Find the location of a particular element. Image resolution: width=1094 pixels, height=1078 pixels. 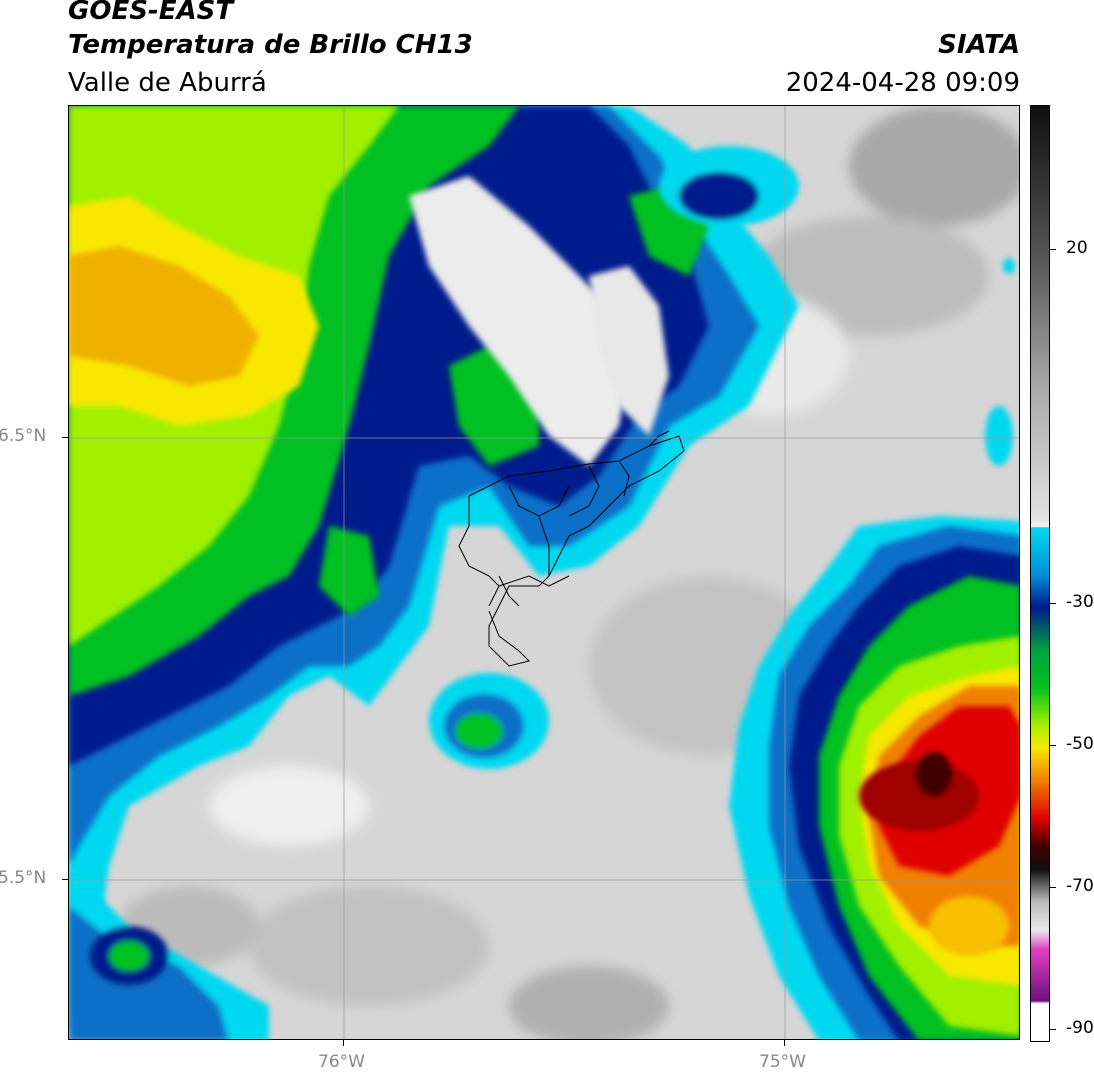

southwest-cloud is located at coordinates (169, 952).